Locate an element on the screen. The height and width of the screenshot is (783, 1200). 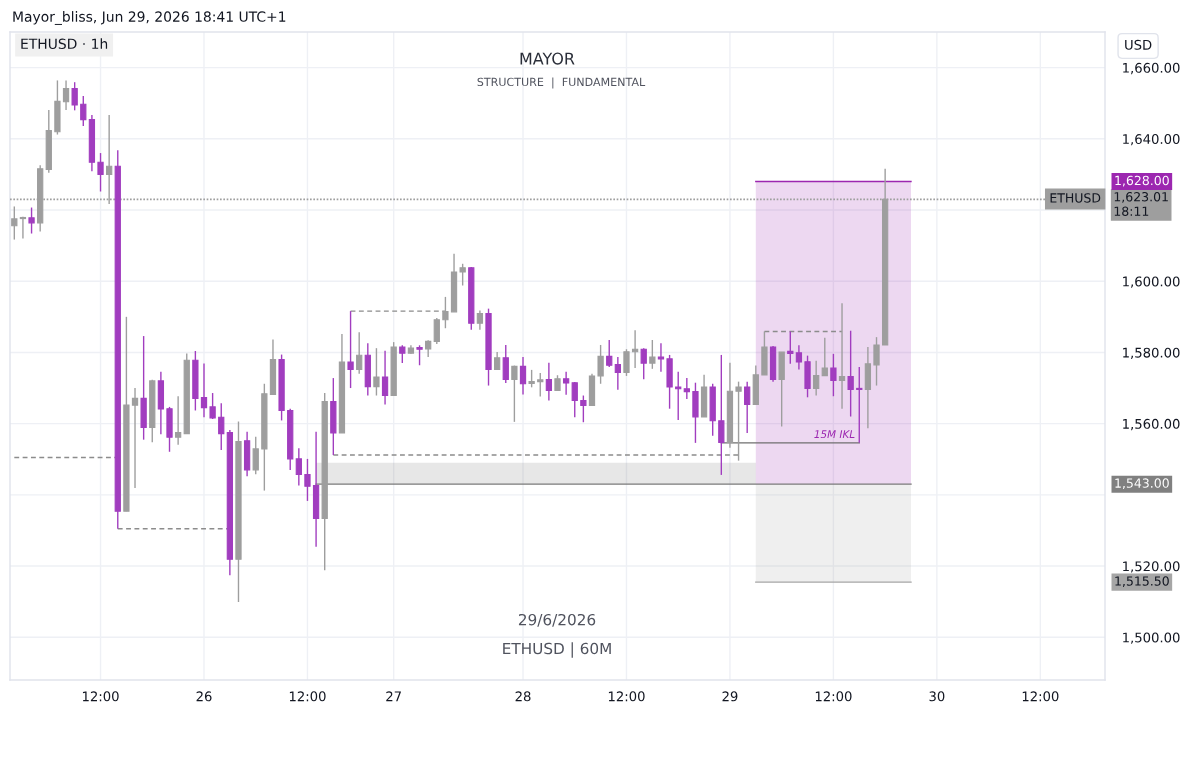
annotation: 15M IKL is located at coordinates (834, 434).